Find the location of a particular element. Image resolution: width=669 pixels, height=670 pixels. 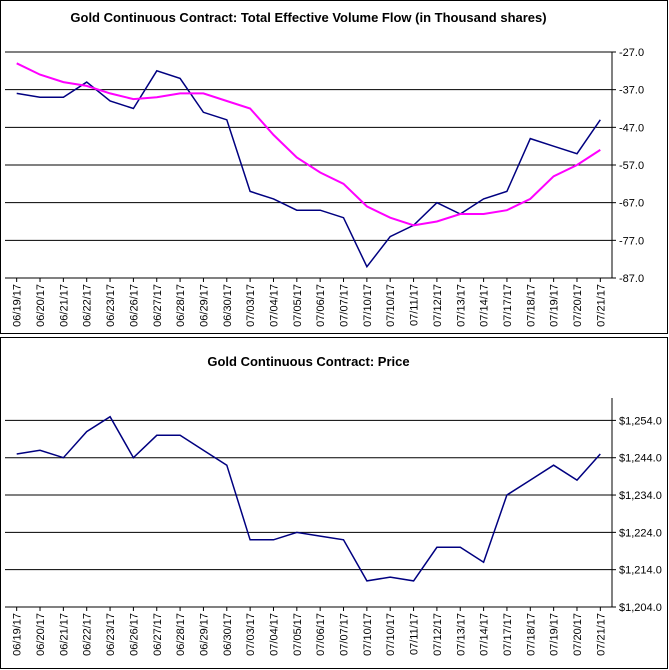

y-tick-label: $1,204.0 is located at coordinates (640, 608).